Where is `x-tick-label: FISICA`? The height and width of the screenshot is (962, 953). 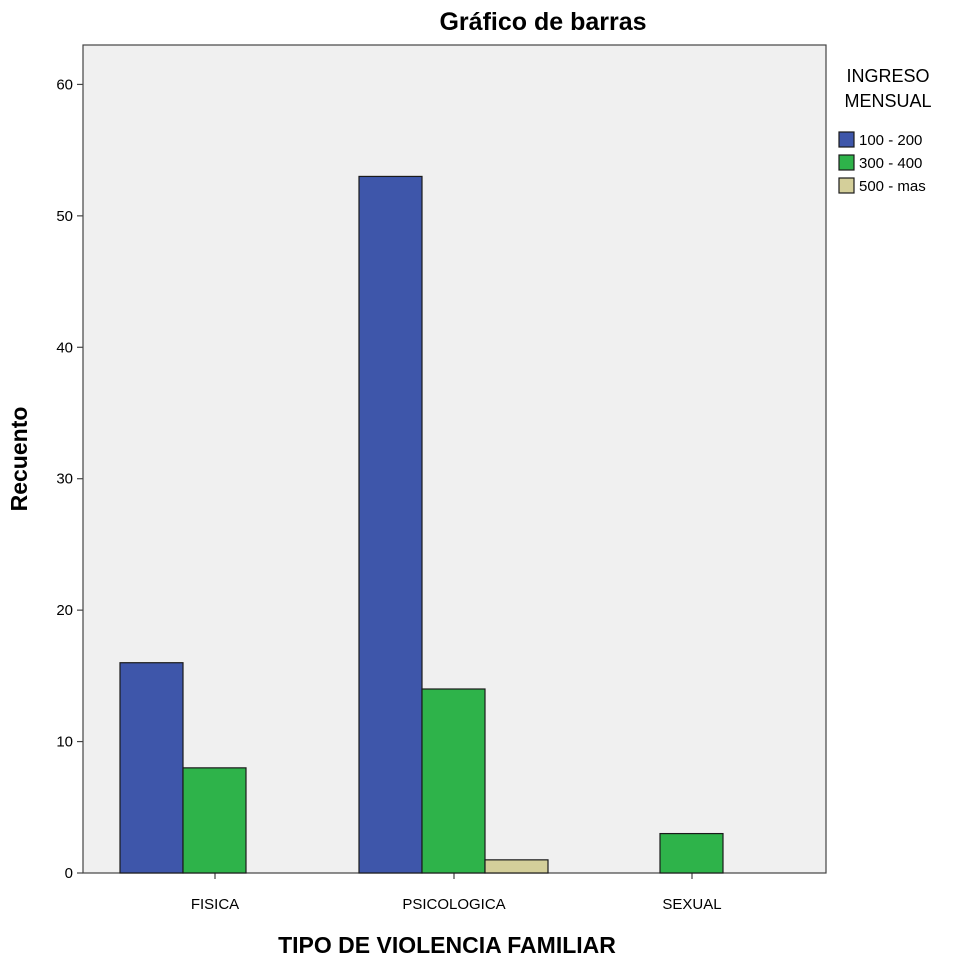
x-tick-label: FISICA is located at coordinates (215, 904).